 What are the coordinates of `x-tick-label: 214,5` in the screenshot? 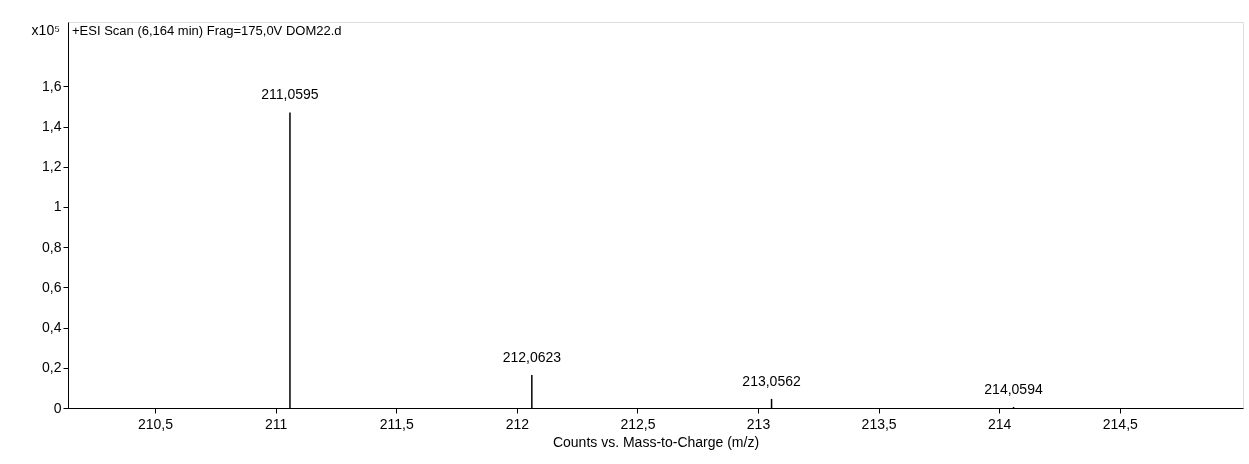 It's located at (1120, 423).